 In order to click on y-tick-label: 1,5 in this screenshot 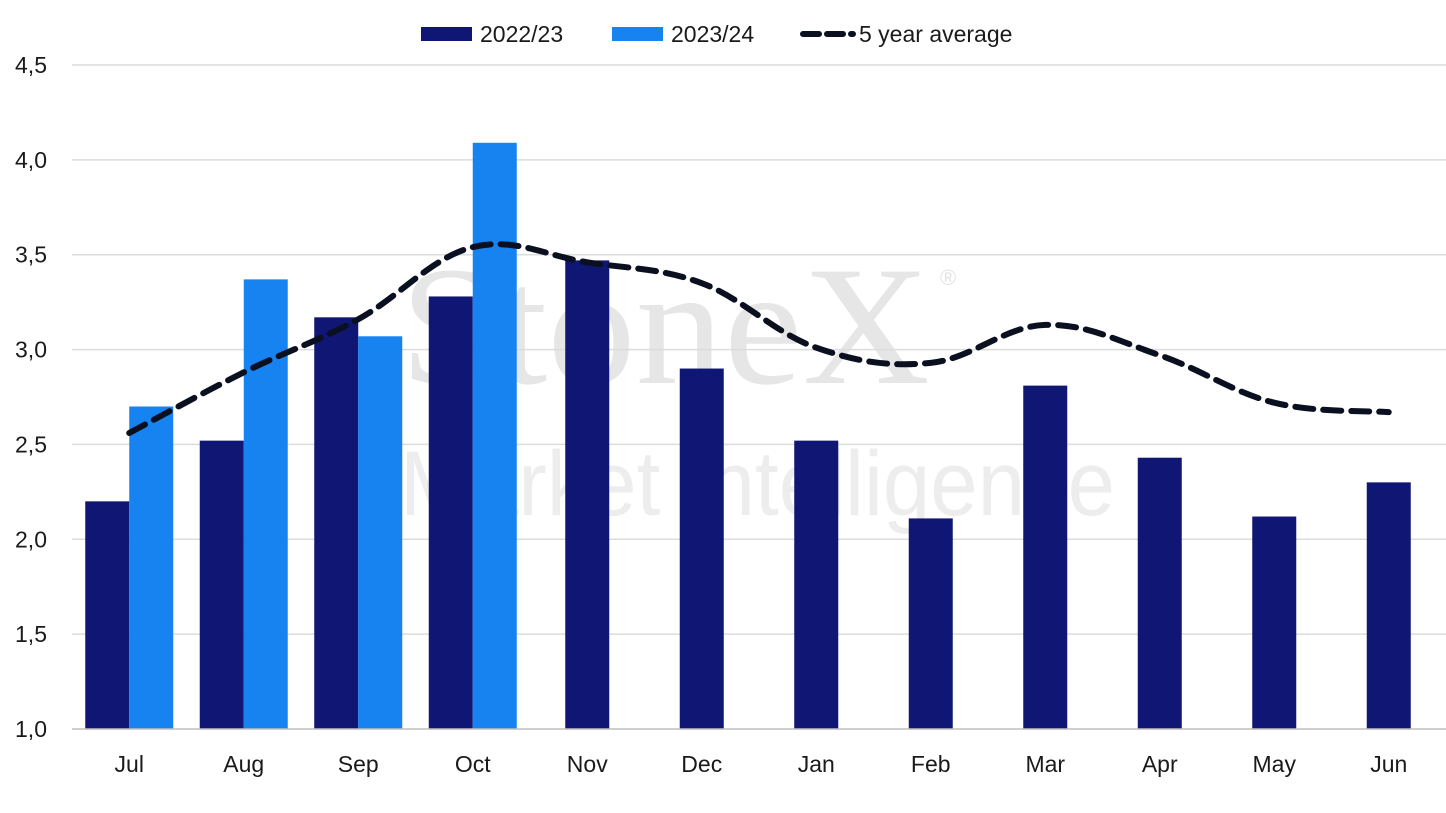, I will do `click(31, 634)`.